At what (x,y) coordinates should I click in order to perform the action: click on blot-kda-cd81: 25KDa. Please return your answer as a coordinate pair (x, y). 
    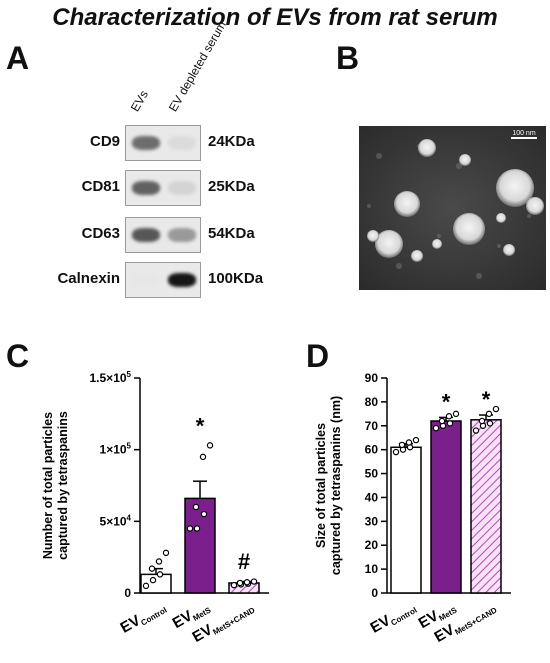
    Looking at the image, I should click on (231, 186).